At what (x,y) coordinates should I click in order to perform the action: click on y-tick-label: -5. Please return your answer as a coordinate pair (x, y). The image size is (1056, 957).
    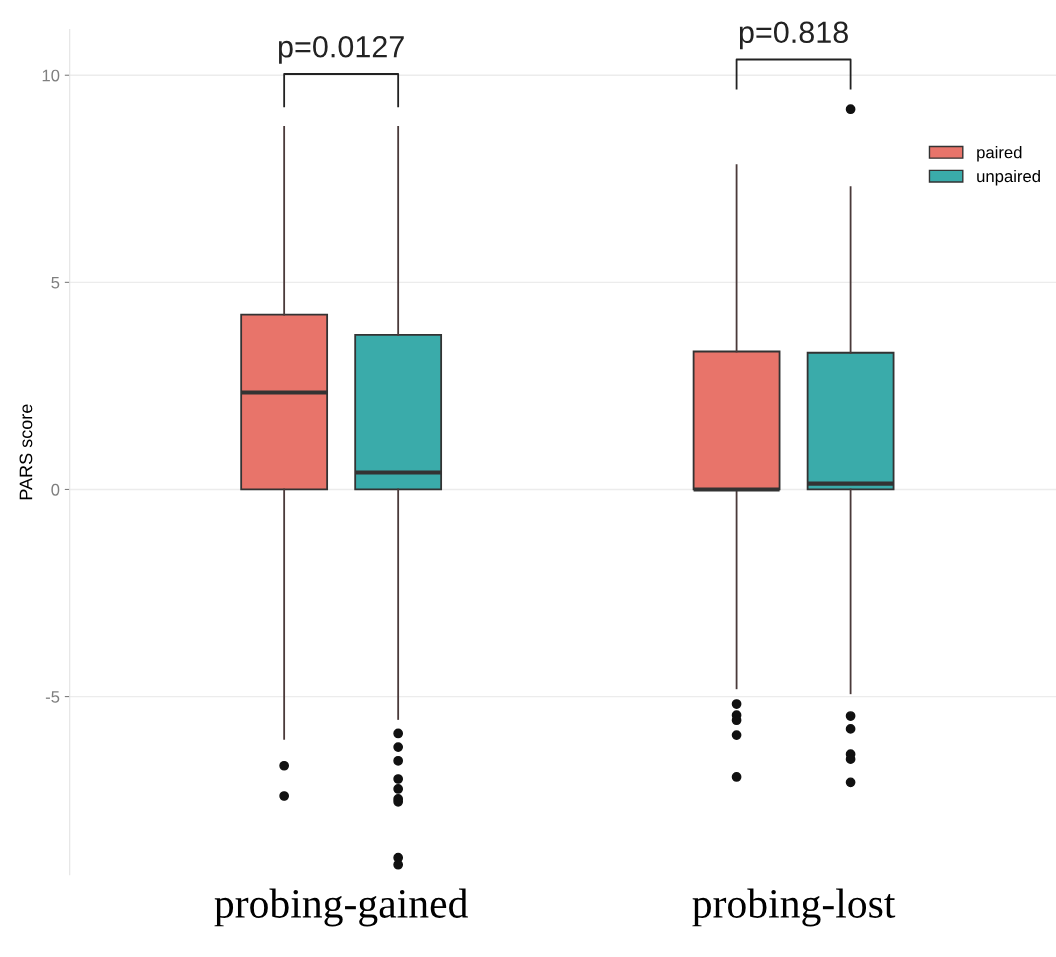
    Looking at the image, I should click on (52, 697).